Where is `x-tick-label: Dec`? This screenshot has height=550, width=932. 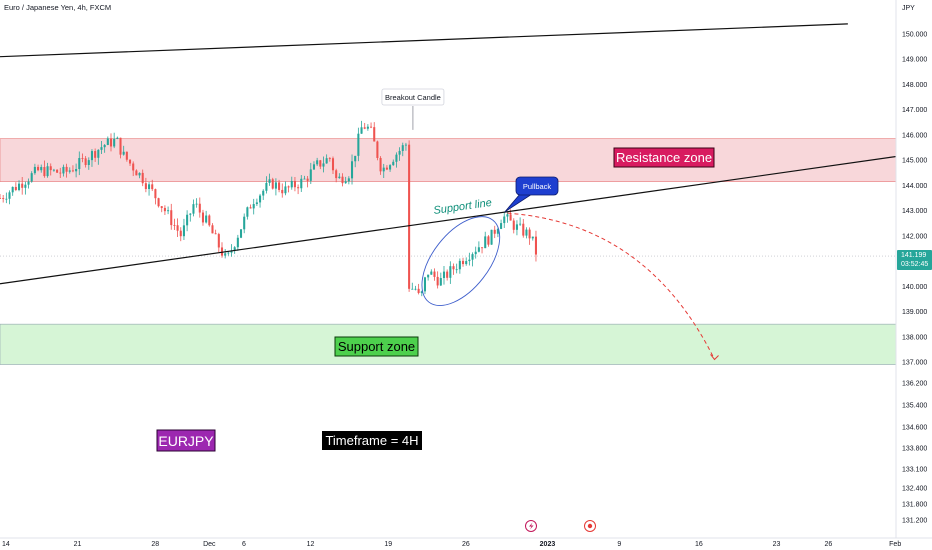
x-tick-label: Dec is located at coordinates (209, 544).